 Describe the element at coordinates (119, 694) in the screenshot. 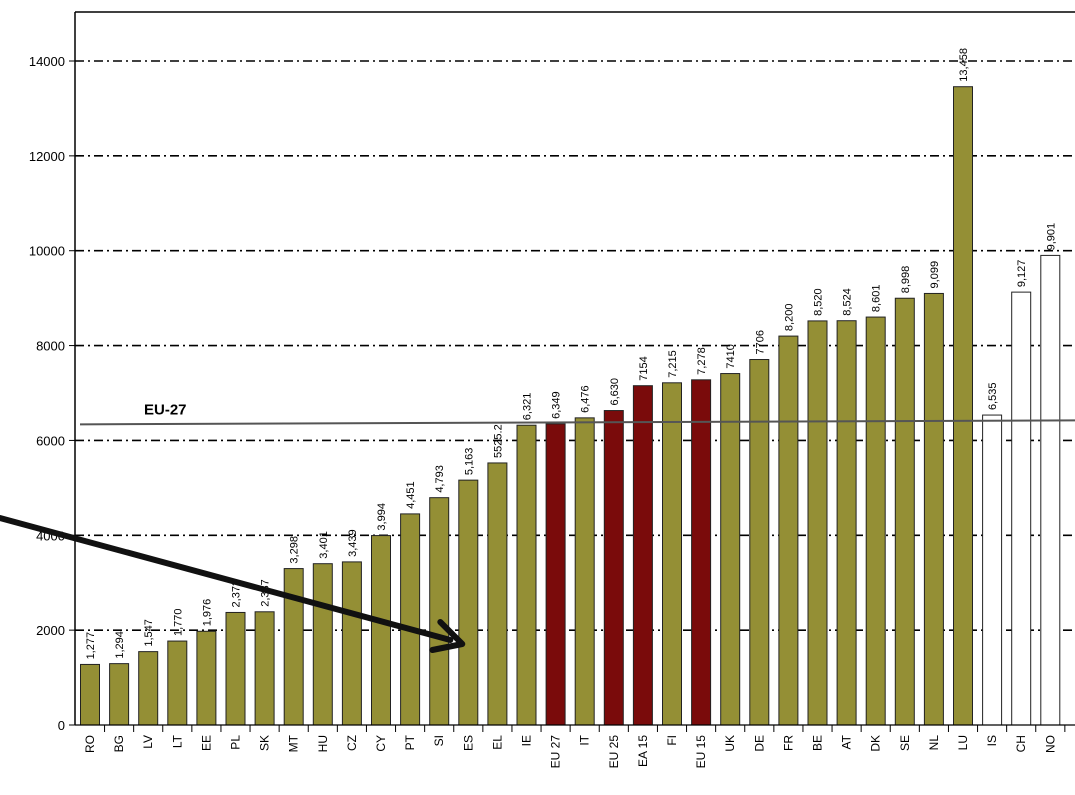

I see `bar-bg` at that location.